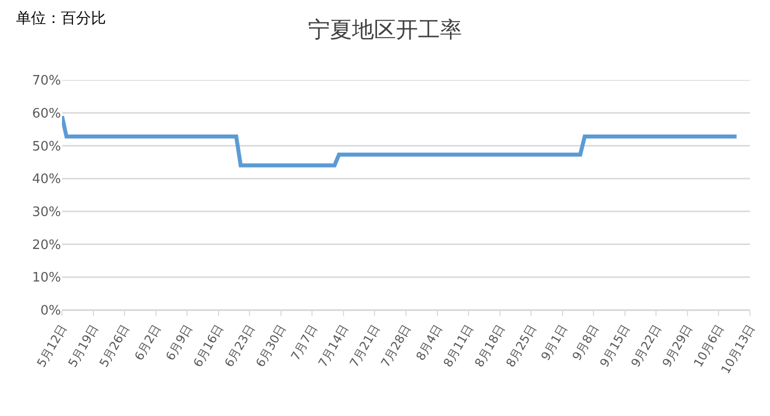 Image resolution: width=770 pixels, height=416 pixels. What do you see at coordinates (46, 114) in the screenshot?
I see `y-tick-label: 60%` at bounding box center [46, 114].